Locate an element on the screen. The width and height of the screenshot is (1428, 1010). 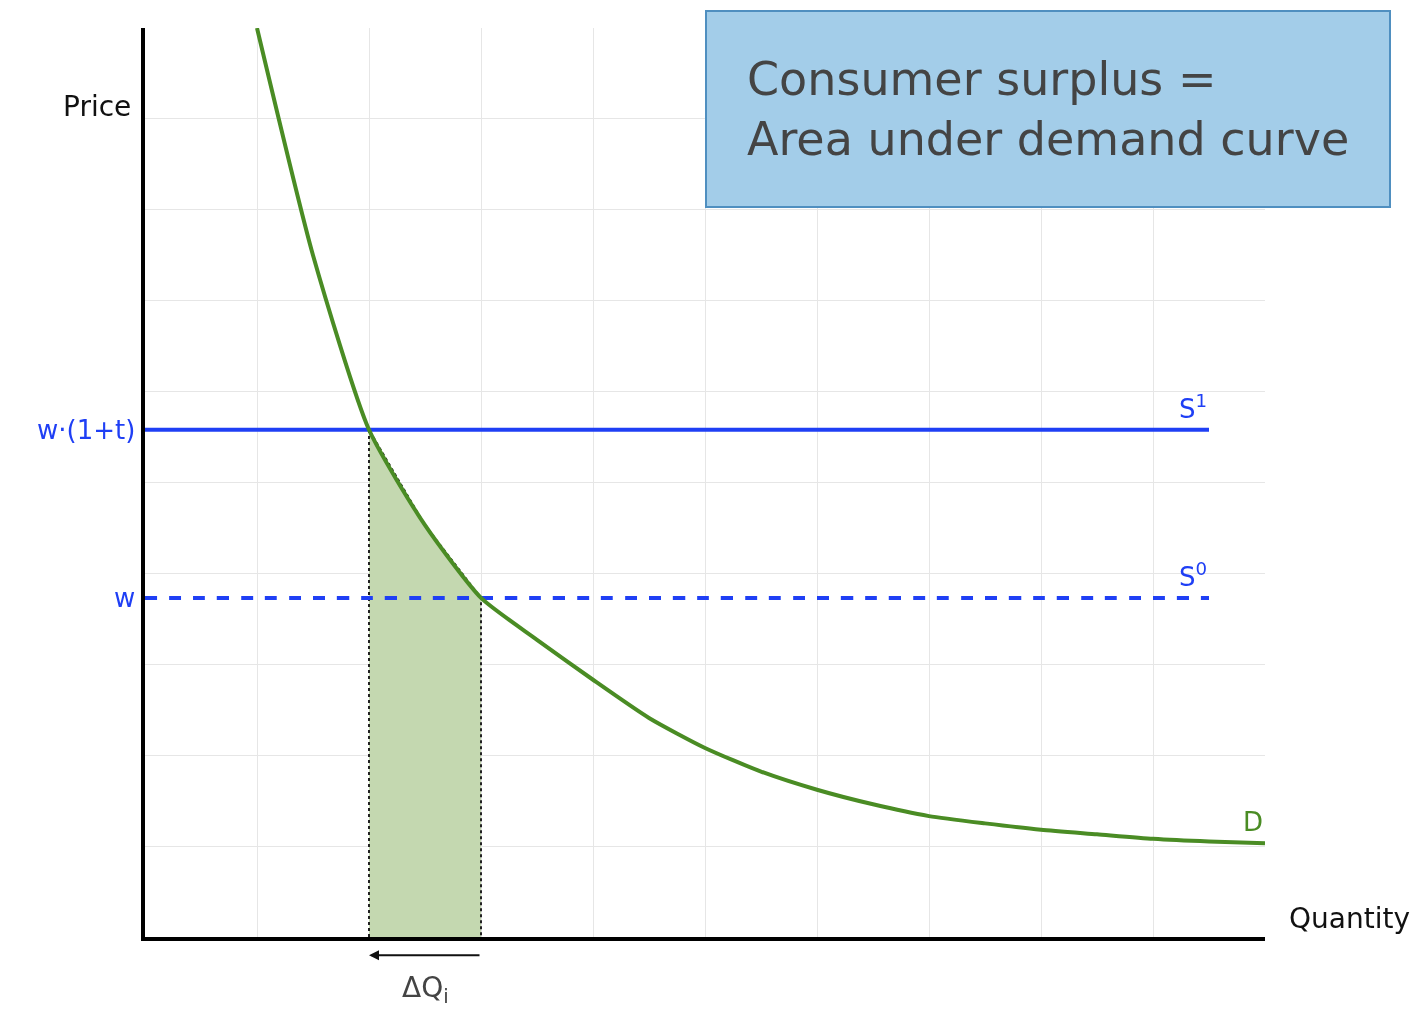
annotation: Consumer surplus = Area under demand curve is located at coordinates (1048, 109).